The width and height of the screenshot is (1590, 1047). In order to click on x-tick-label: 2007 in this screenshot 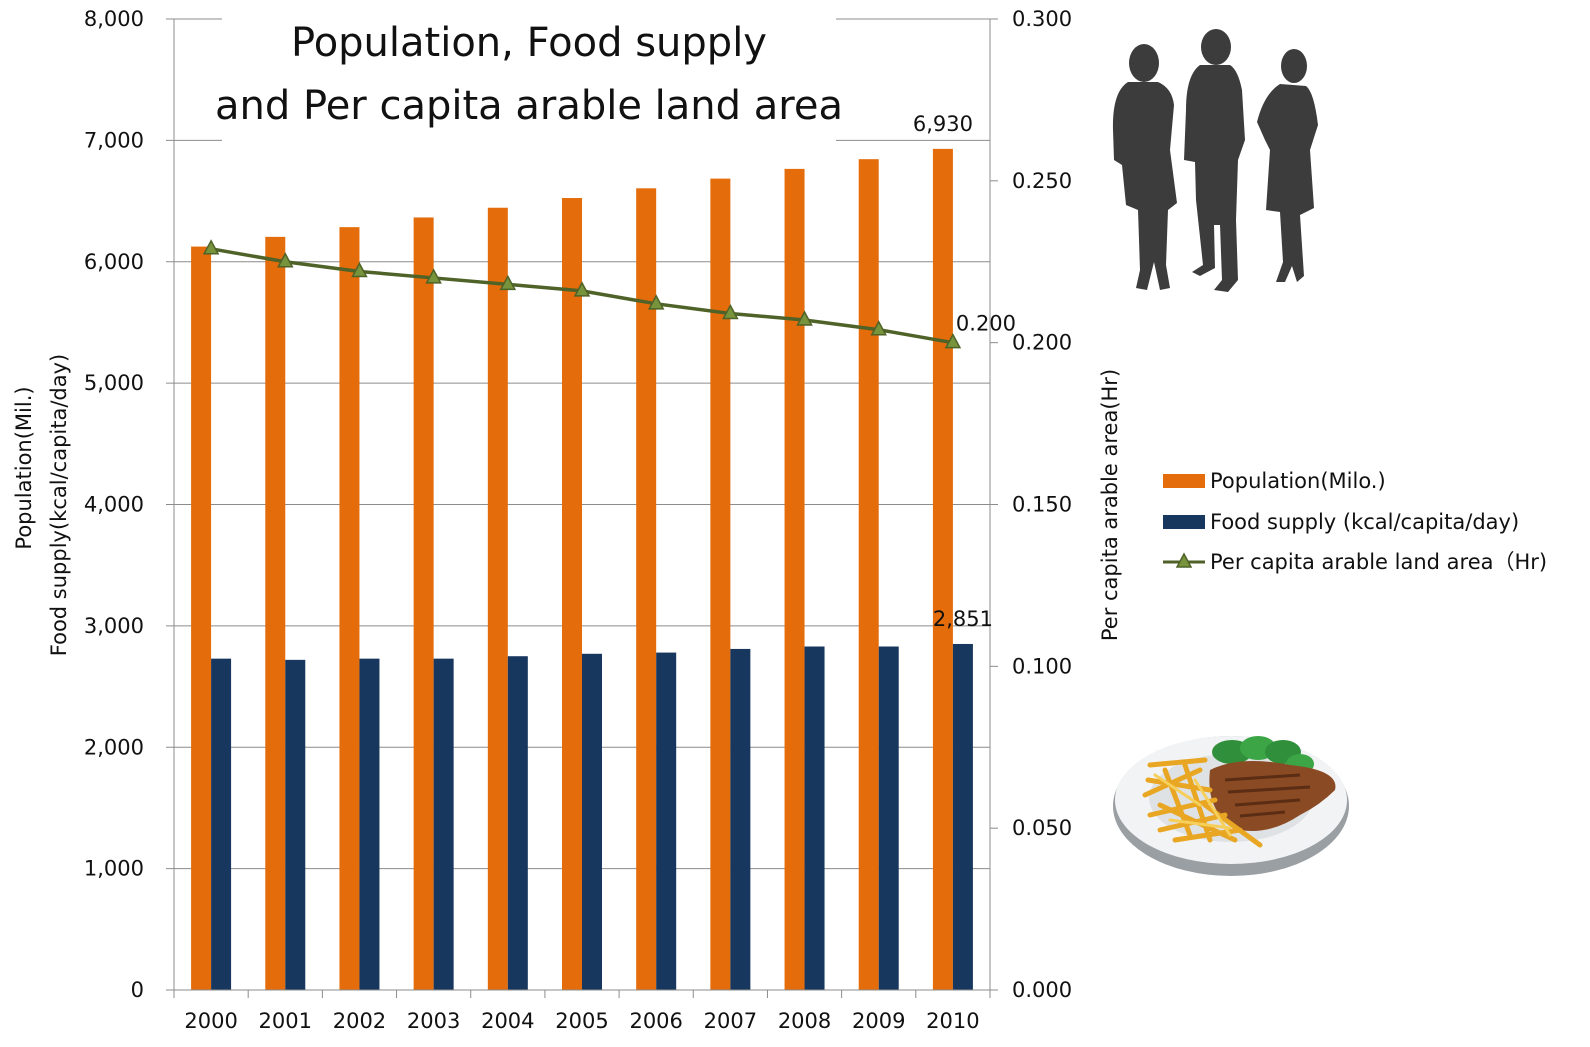, I will do `click(730, 1021)`.